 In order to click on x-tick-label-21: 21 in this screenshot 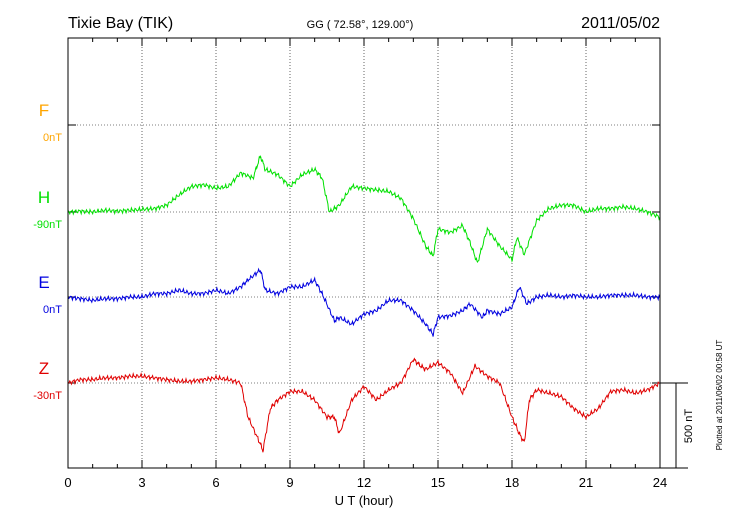, I will do `click(586, 482)`.